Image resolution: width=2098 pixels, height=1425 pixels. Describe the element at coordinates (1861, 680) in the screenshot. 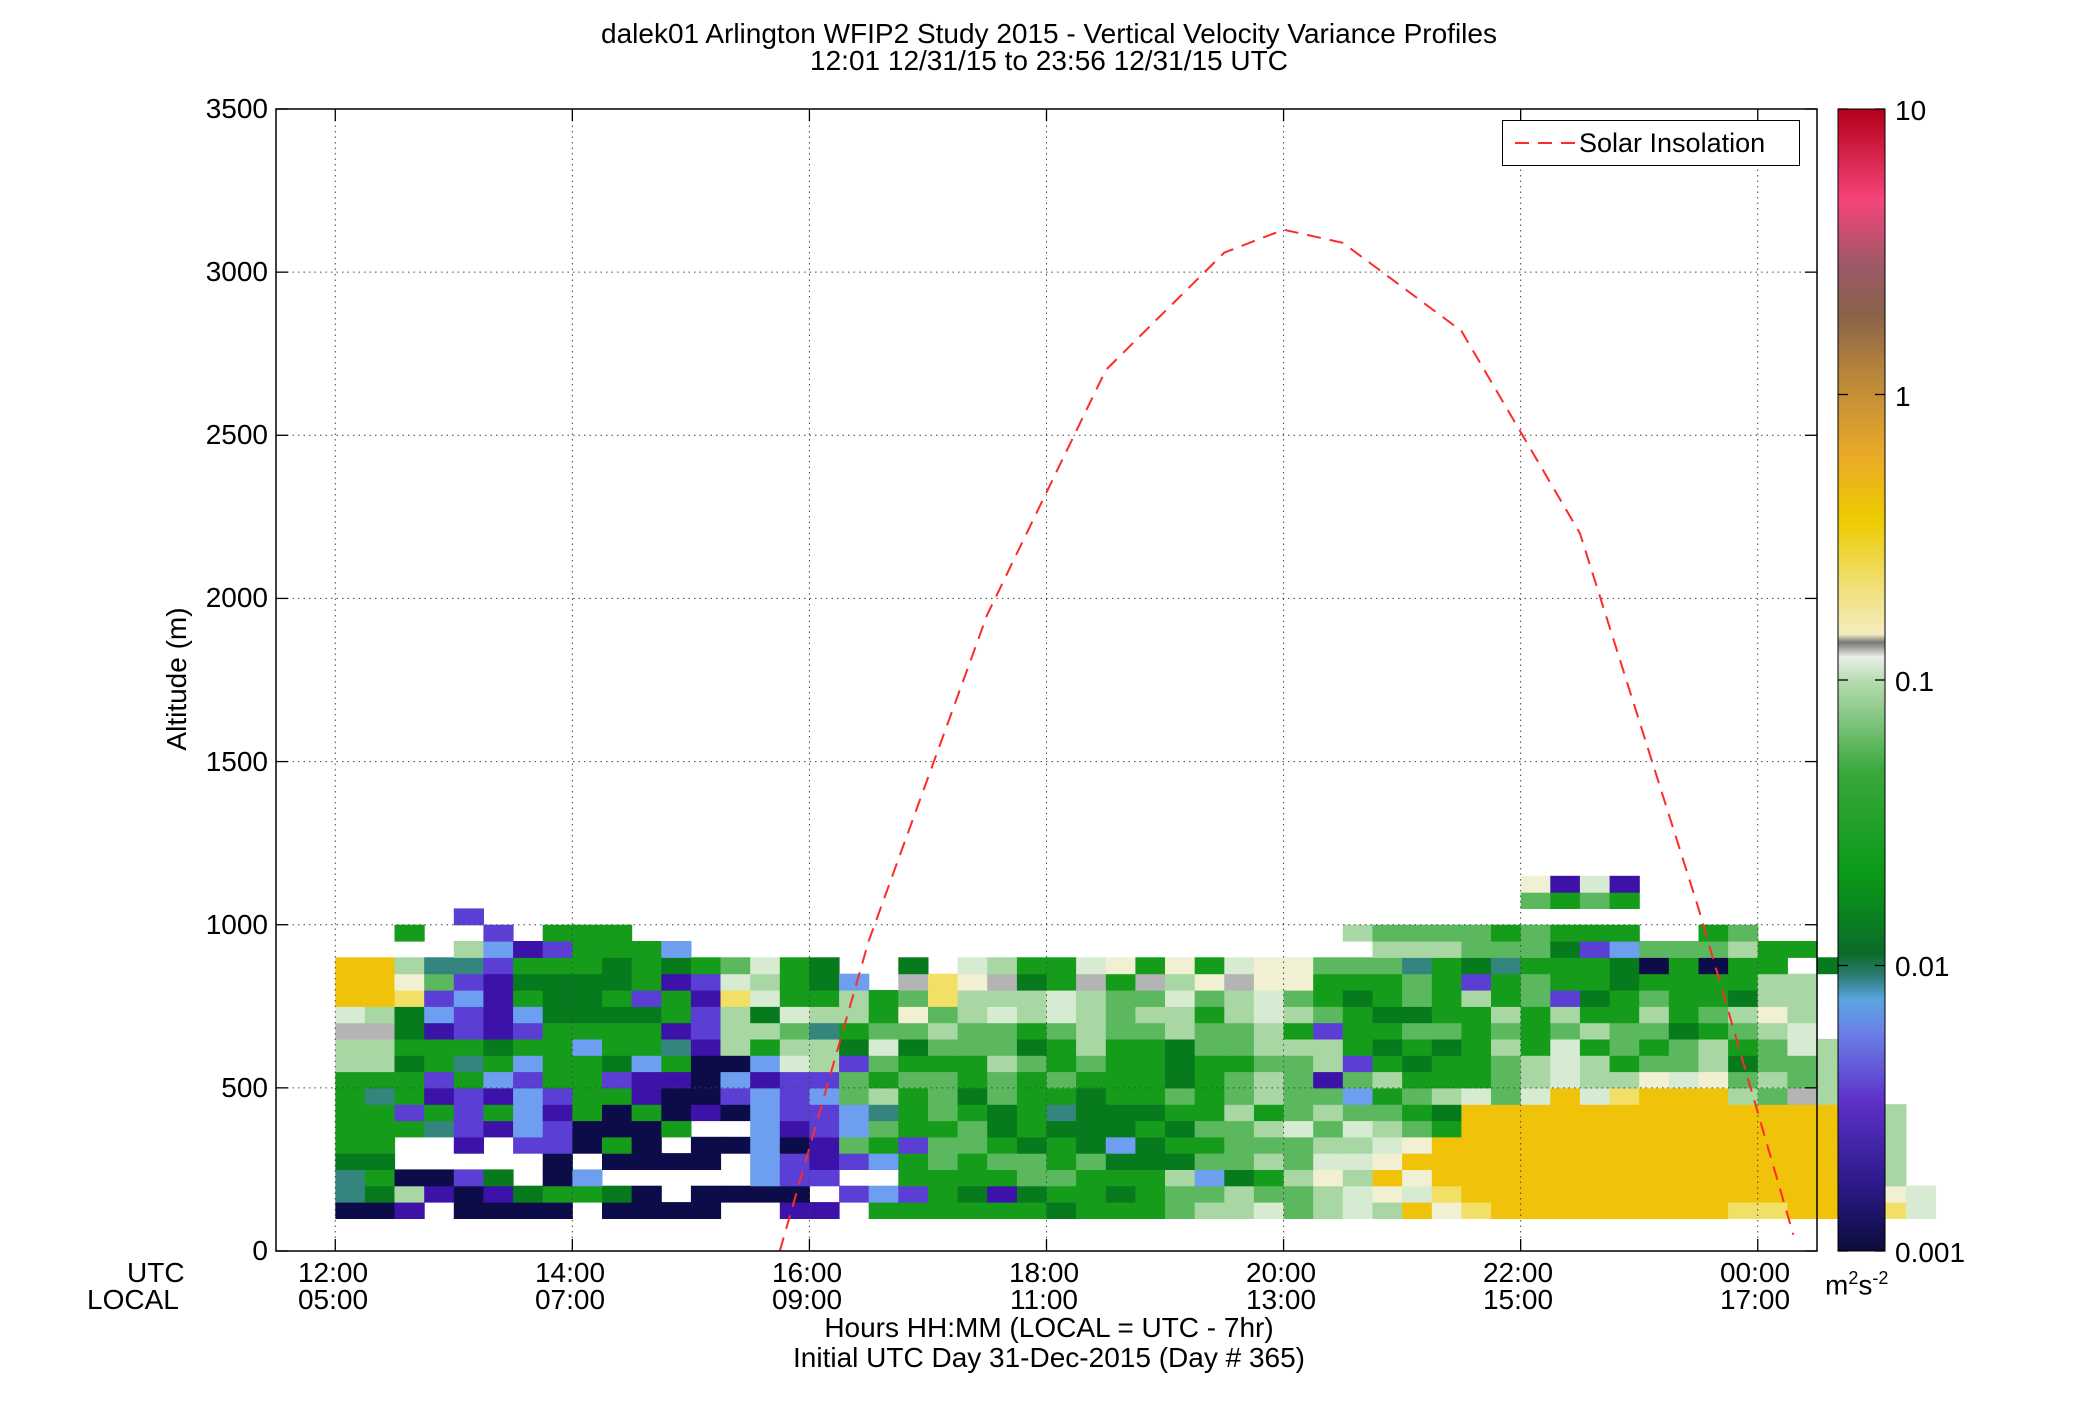

I see `colorbar-ticks` at that location.